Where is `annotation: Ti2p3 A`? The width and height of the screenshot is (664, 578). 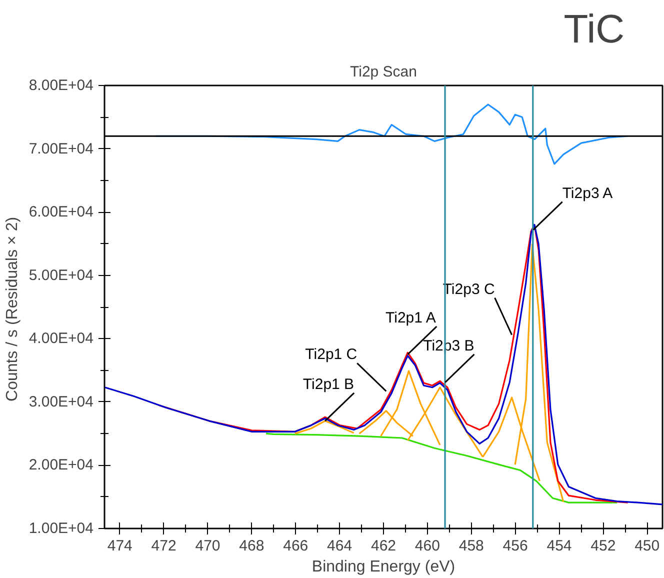 annotation: Ti2p3 A is located at coordinates (587, 193).